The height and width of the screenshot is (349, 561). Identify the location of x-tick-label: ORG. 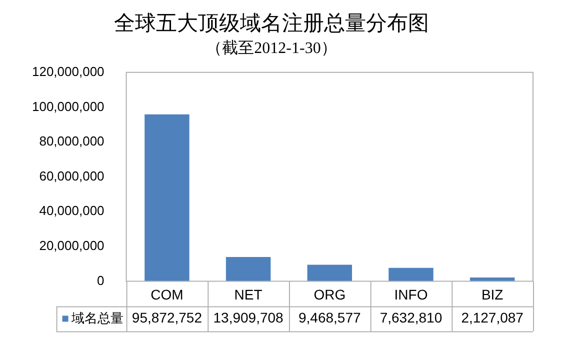
(330, 294).